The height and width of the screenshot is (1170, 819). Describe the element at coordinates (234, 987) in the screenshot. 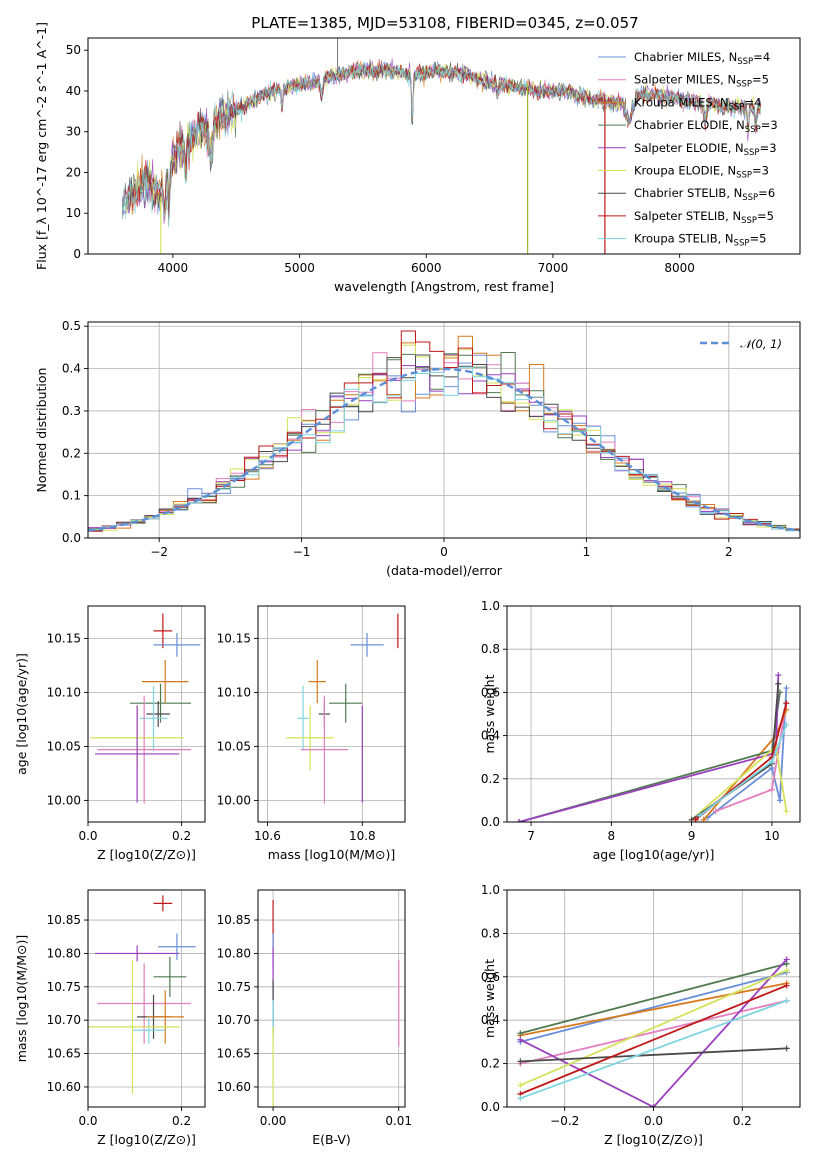

I see `y-tick-label: 10.75` at that location.